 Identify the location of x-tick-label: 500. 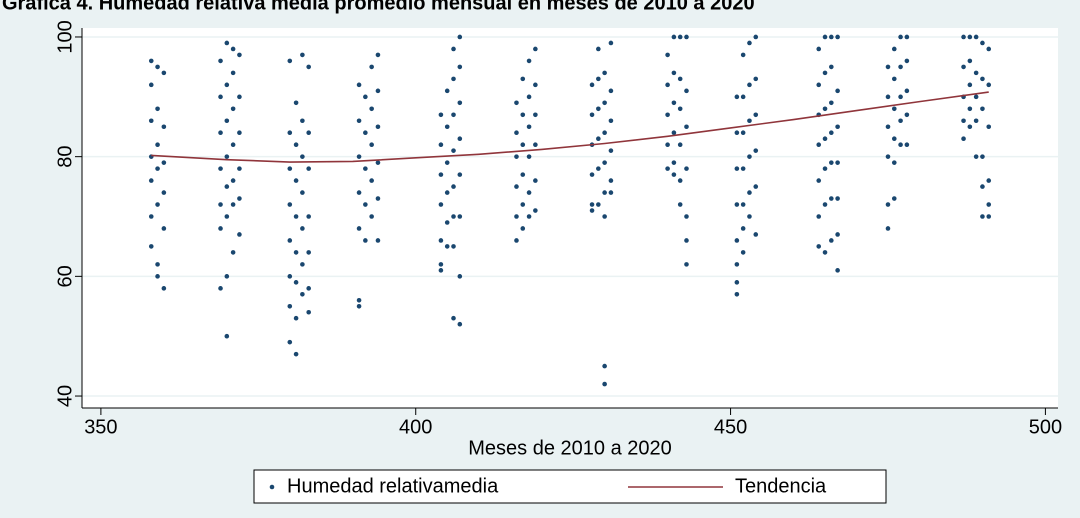
(1045, 427).